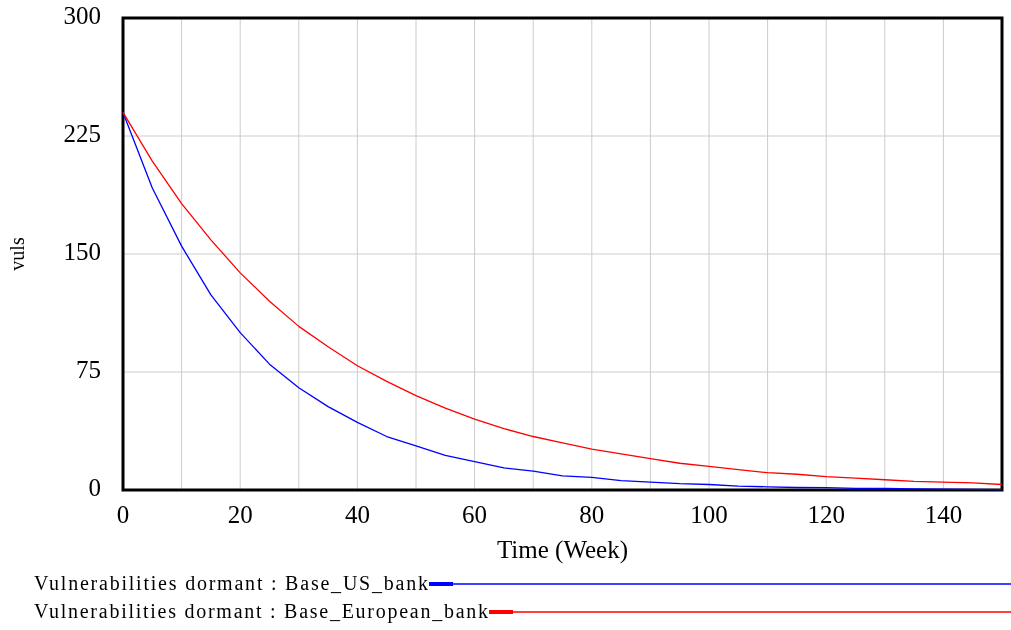  Describe the element at coordinates (82, 15) in the screenshot. I see `y-tick-label: 300` at that location.